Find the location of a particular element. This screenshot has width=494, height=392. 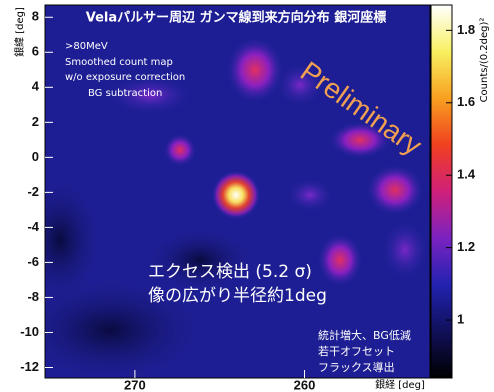

remark: 統計増大、BG低減 is located at coordinates (364, 335).